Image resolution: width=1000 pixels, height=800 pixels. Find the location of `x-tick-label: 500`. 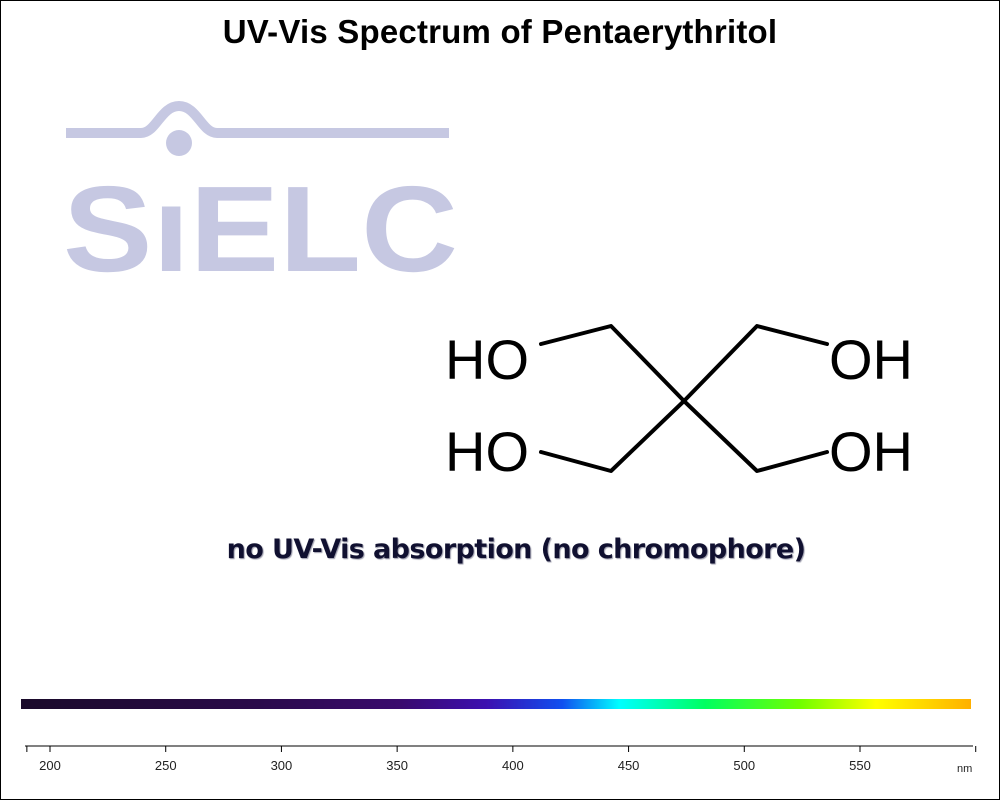

x-tick-label: 500 is located at coordinates (744, 765).